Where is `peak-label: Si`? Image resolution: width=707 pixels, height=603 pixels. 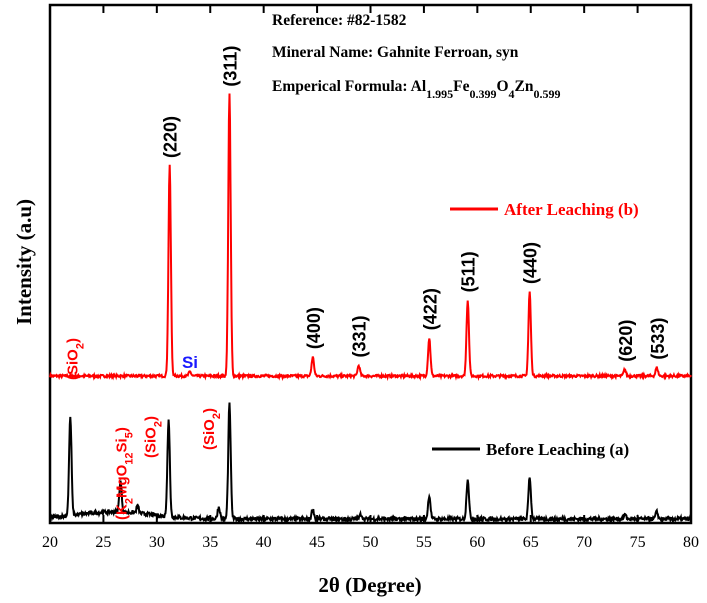 peak-label: Si is located at coordinates (190, 362).